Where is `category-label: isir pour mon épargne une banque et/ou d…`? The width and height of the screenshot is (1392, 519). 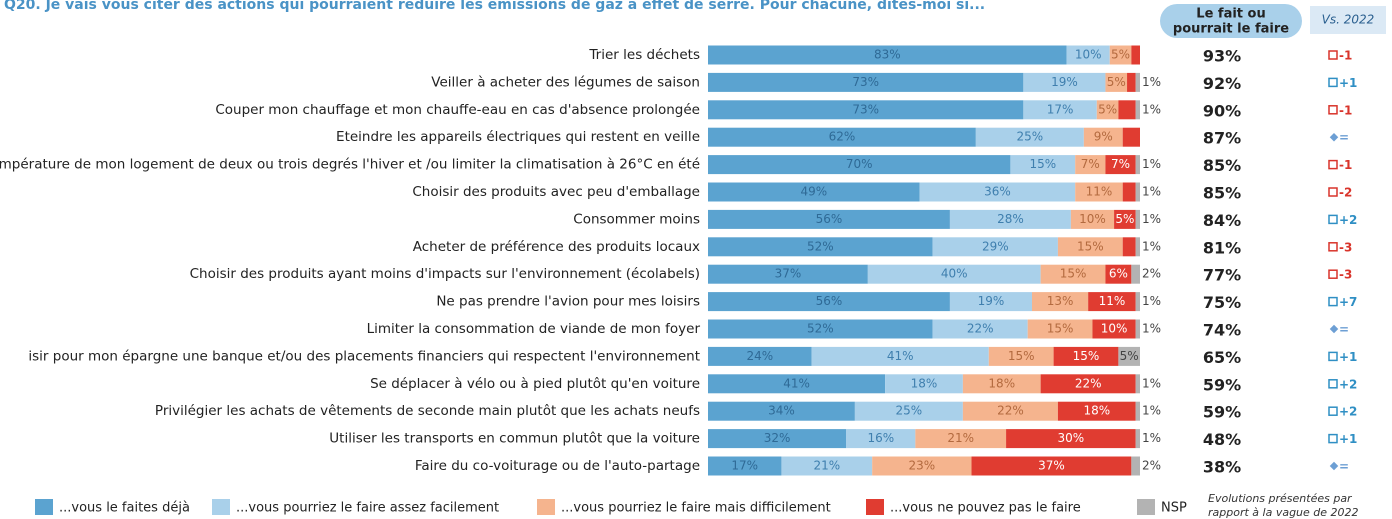 category-label: isir pour mon épargne une banque et/ou d… is located at coordinates (364, 356).